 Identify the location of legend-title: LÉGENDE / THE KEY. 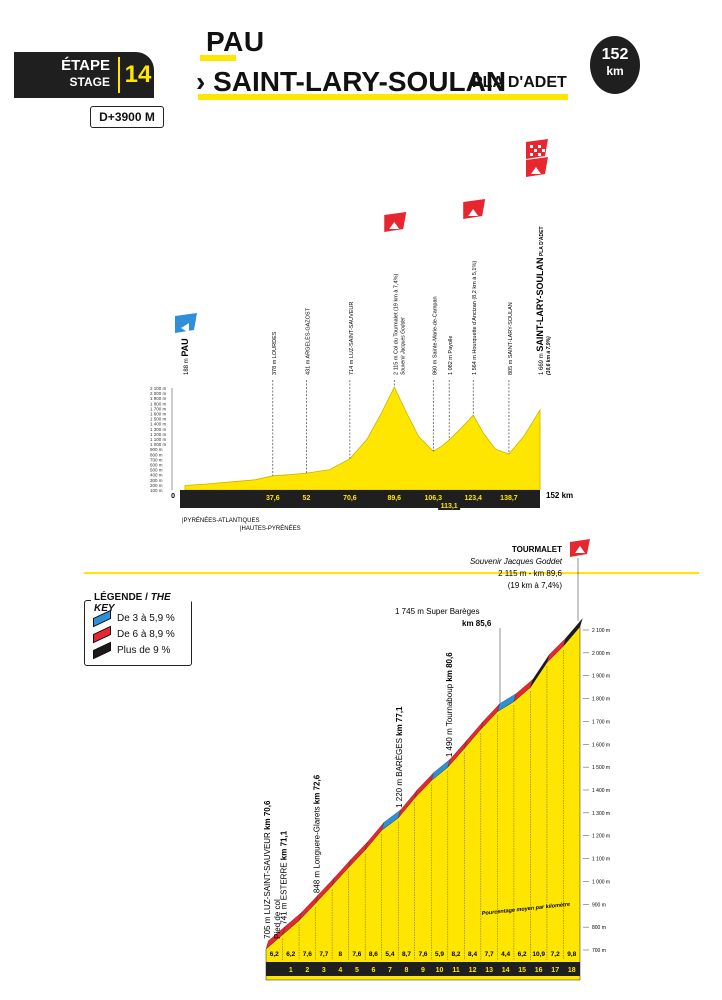
(141, 603).